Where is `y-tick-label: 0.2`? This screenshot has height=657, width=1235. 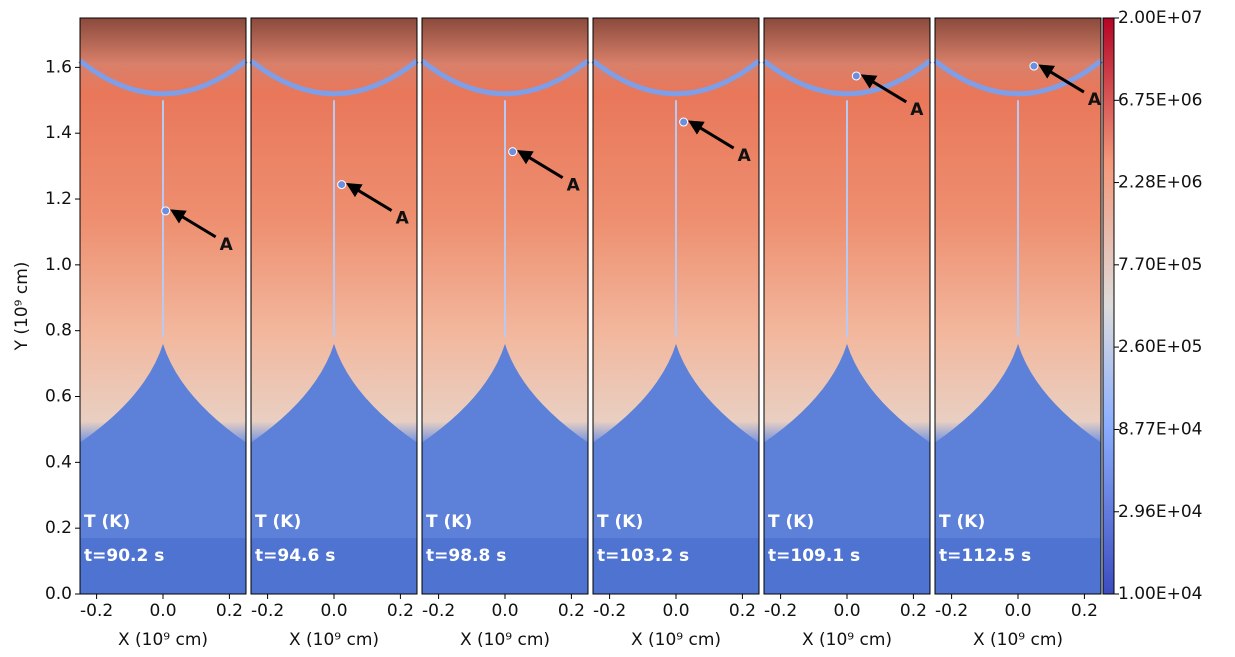 y-tick-label: 0.2 is located at coordinates (58, 528).